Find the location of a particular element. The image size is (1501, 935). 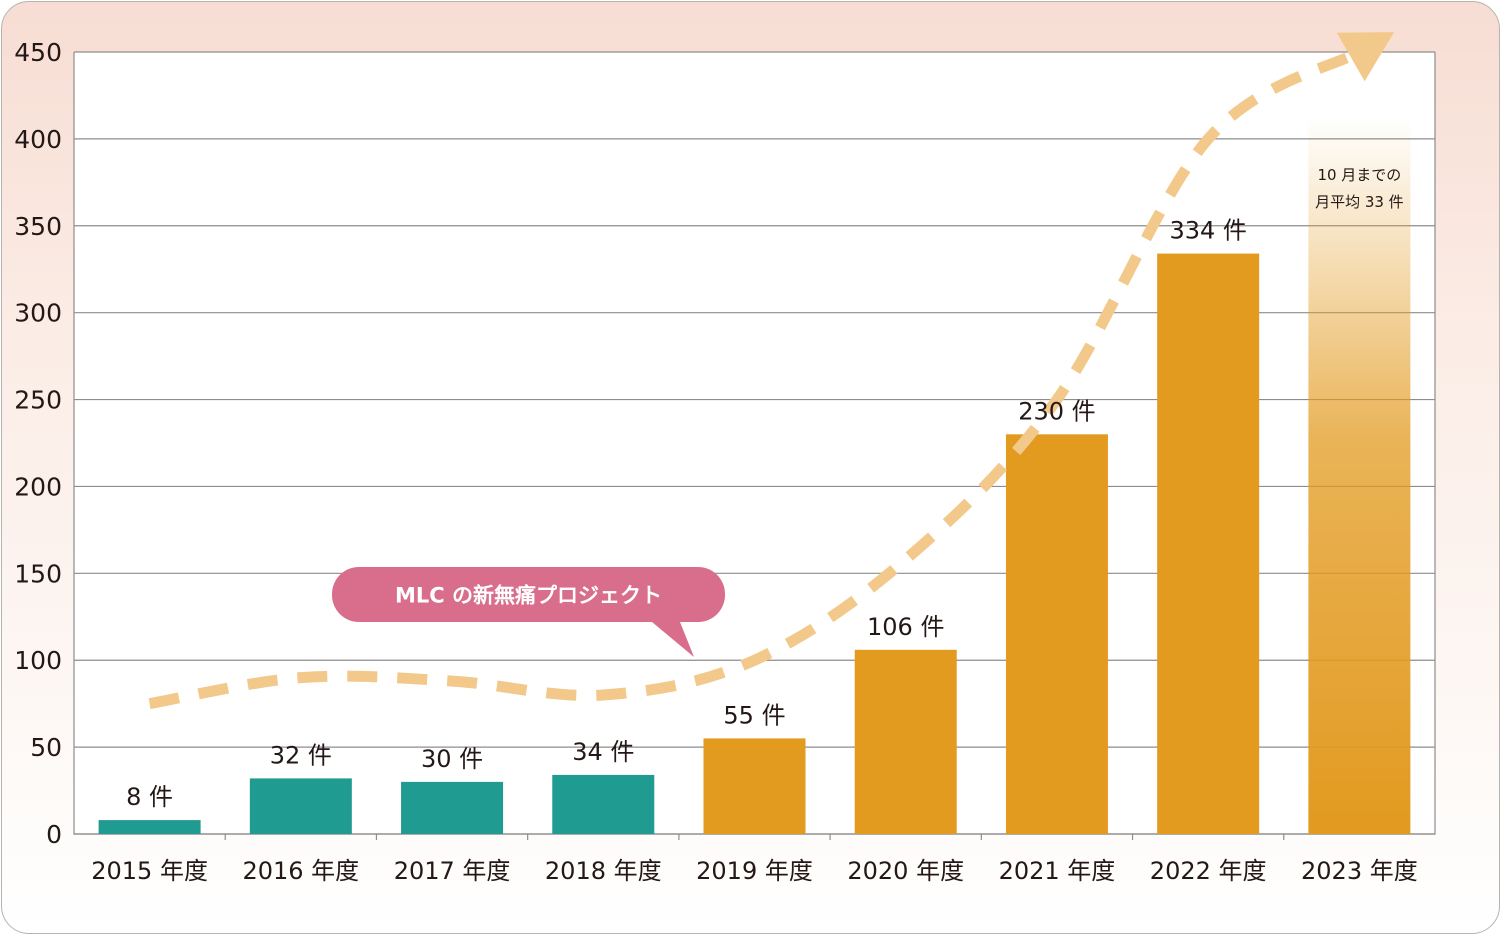

y-tick-label: 450 is located at coordinates (38, 52).